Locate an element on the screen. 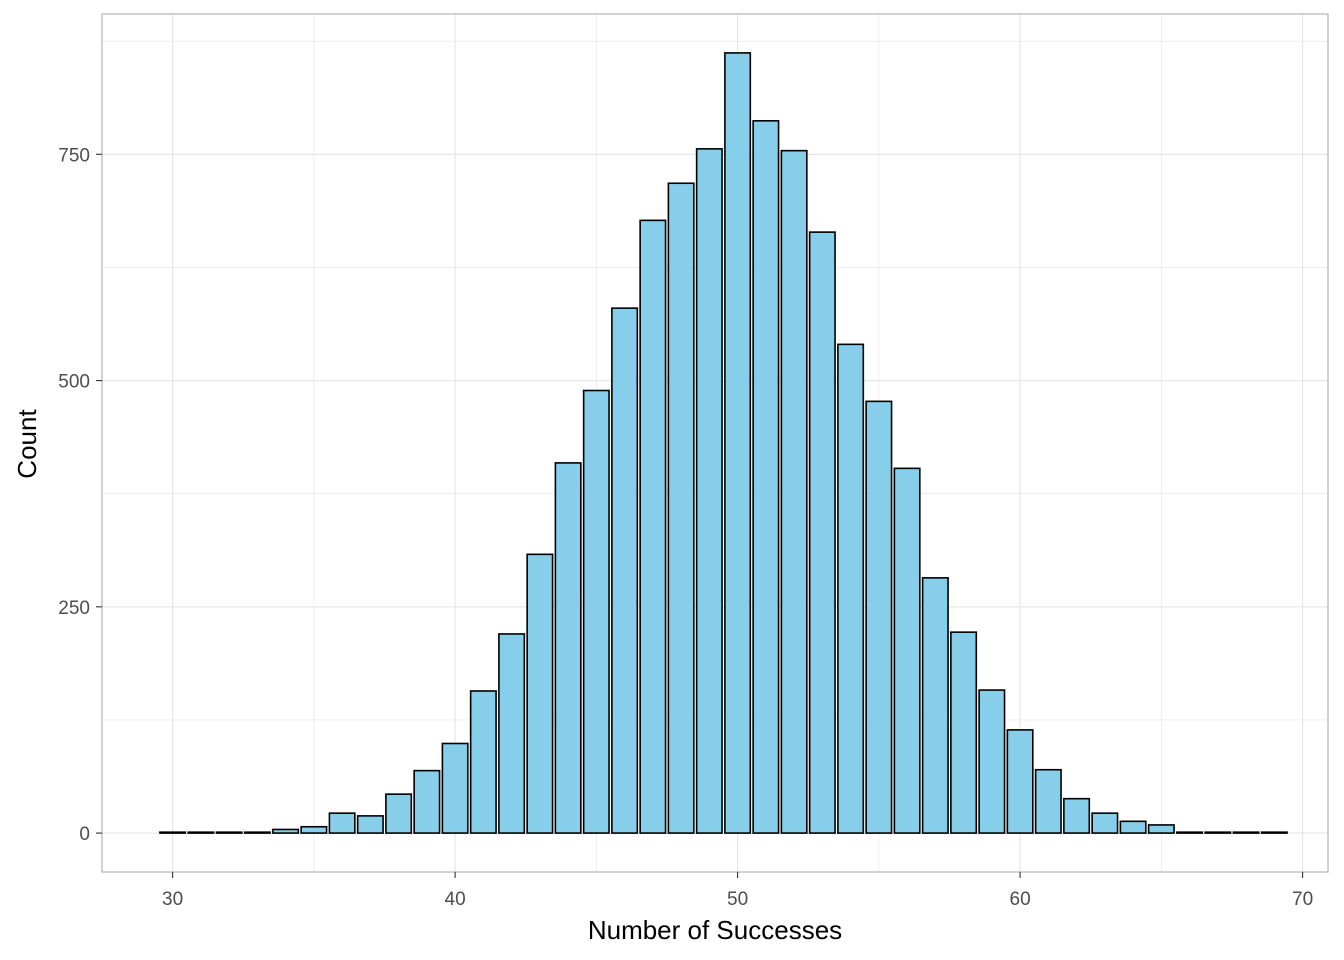  y-axis-title: Count is located at coordinates (27, 444).